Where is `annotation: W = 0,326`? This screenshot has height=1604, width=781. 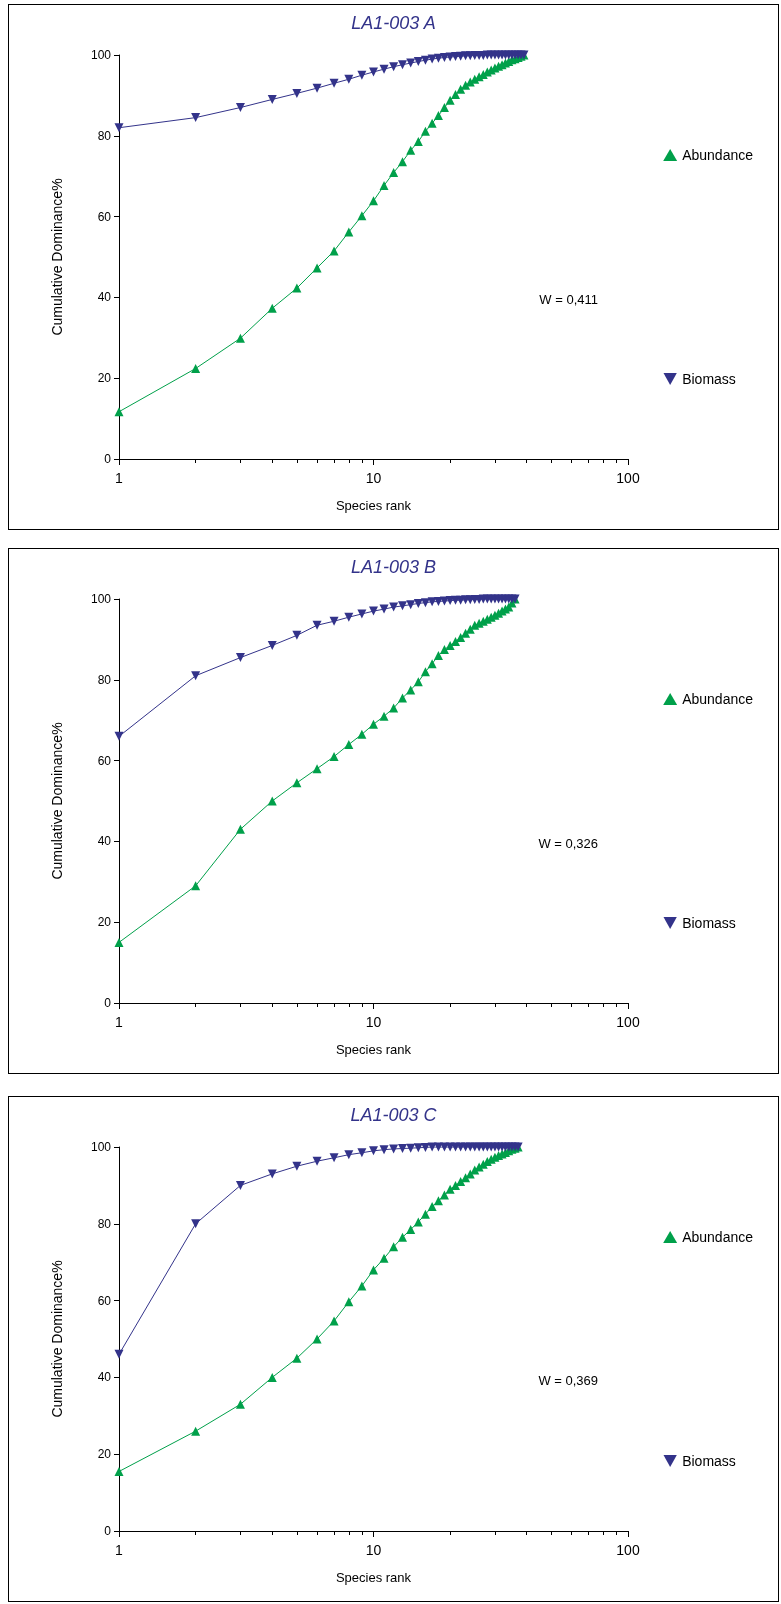 annotation: W = 0,326 is located at coordinates (568, 844).